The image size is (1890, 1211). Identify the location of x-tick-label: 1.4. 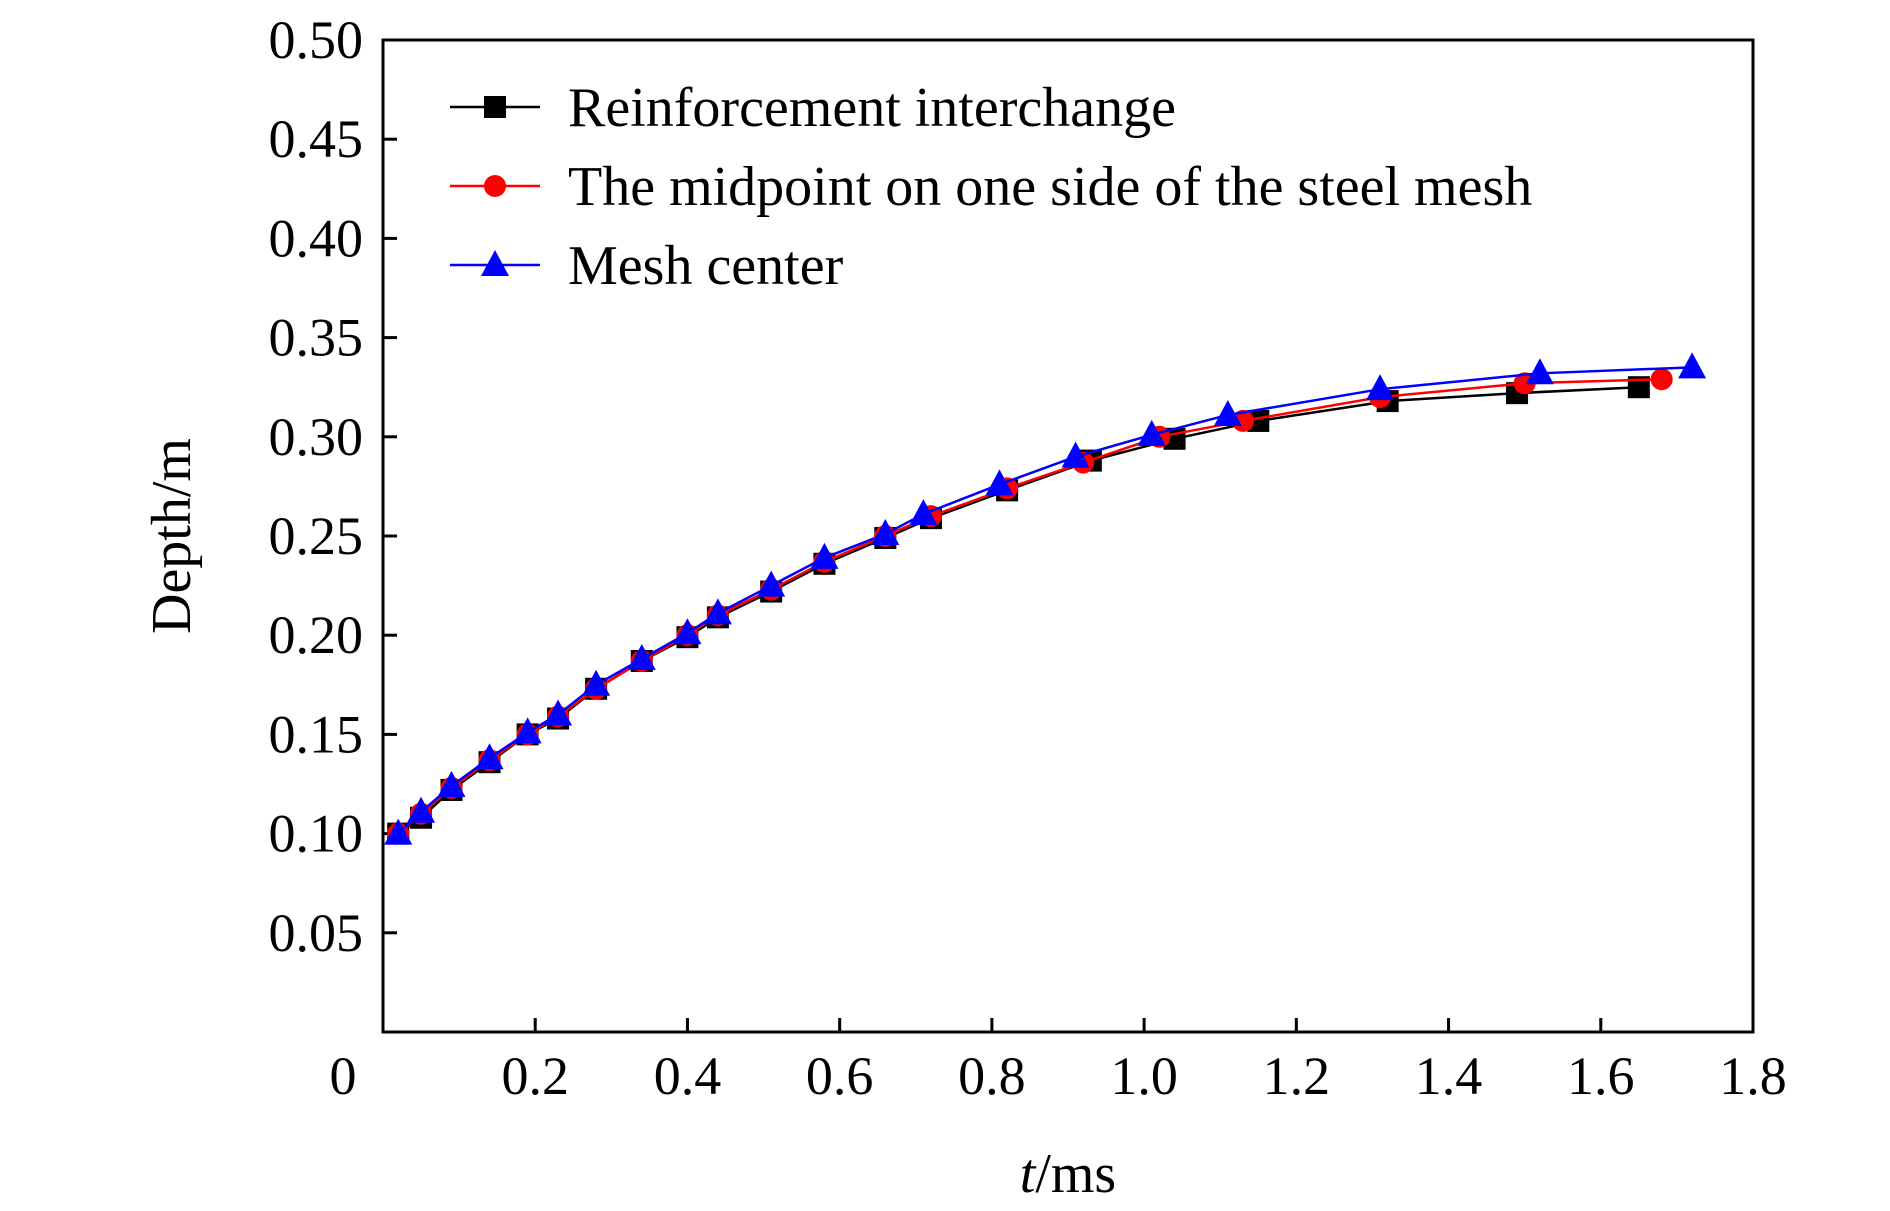
(1449, 1076).